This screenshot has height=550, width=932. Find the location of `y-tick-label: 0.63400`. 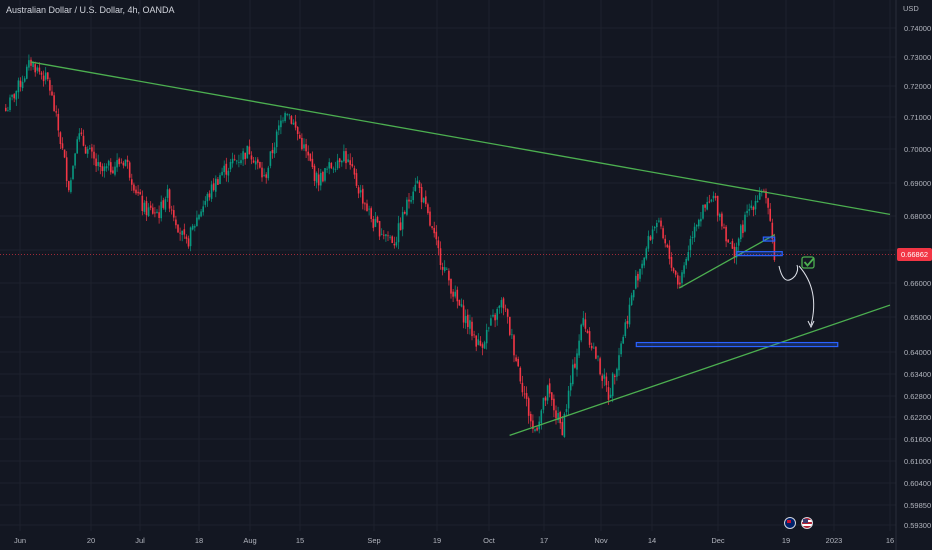

y-tick-label: 0.63400 is located at coordinates (917, 374).